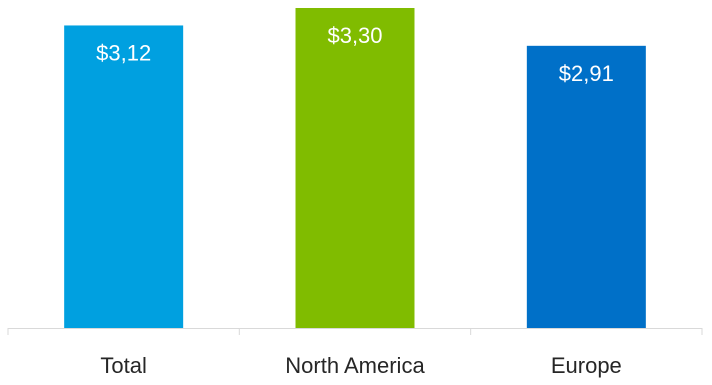 The width and height of the screenshot is (712, 385). What do you see at coordinates (123, 365) in the screenshot?
I see `category-label: Total` at bounding box center [123, 365].